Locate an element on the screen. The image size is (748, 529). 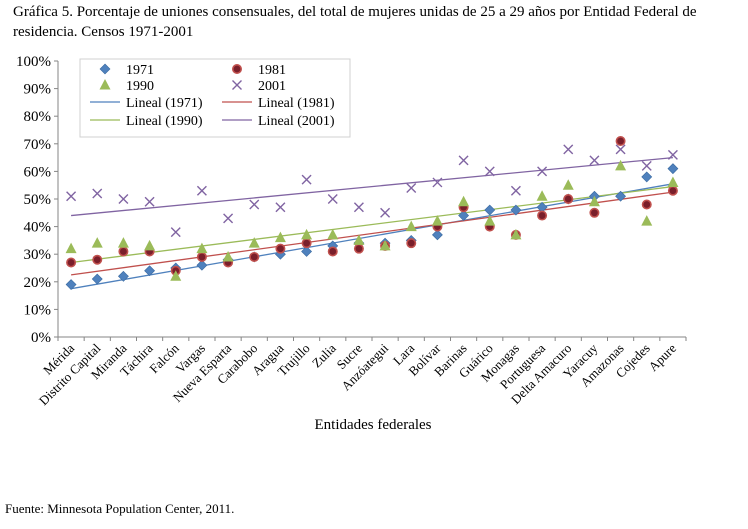
y-tick-label: 0% is located at coordinates (41, 338).